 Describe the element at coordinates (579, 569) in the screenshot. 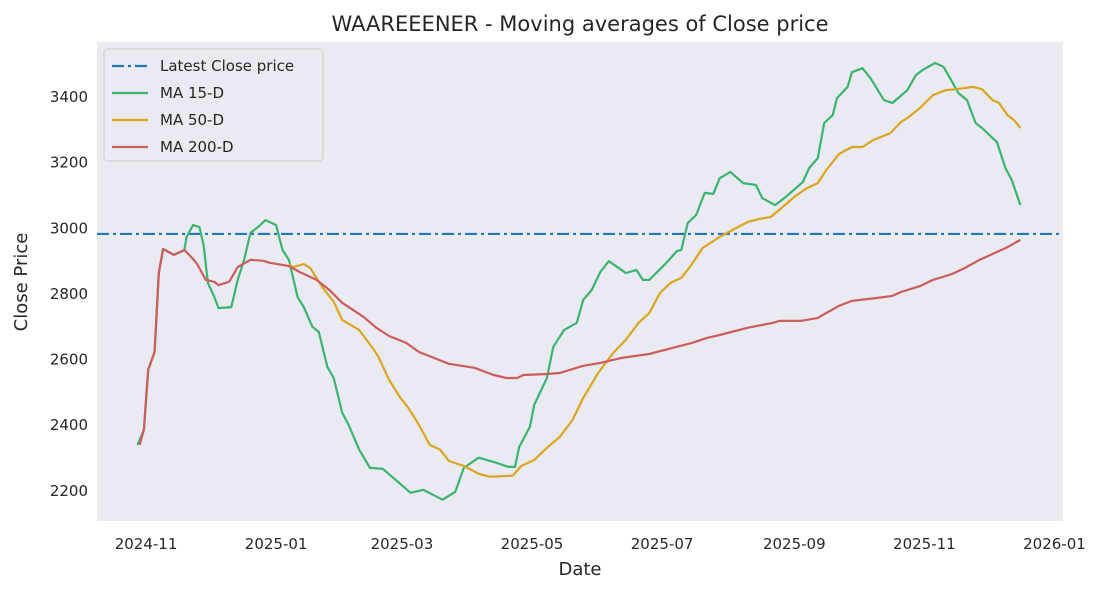

I see `x-axis-label: Date` at that location.